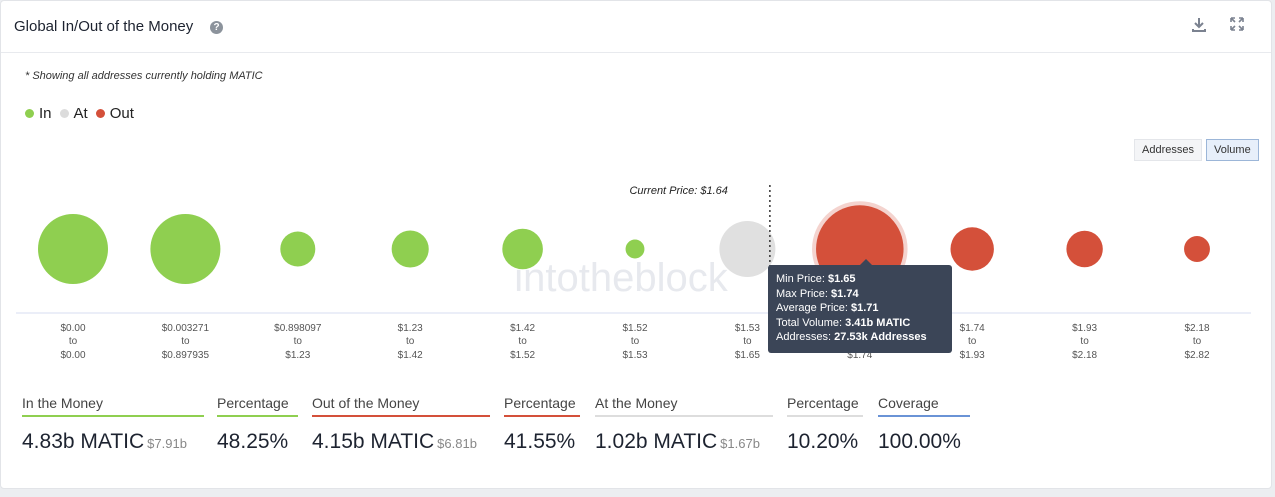  Describe the element at coordinates (522, 328) in the screenshot. I see `tick-label-from: $1.42` at that location.